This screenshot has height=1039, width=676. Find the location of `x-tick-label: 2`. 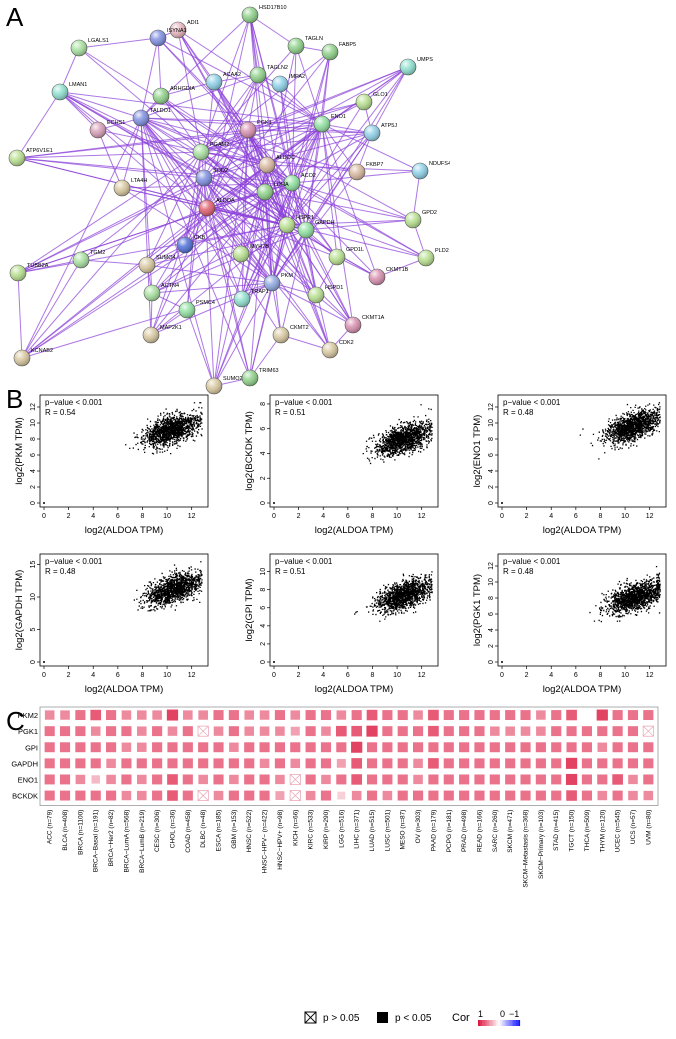

x-tick-label: 2 is located at coordinates (69, 516).